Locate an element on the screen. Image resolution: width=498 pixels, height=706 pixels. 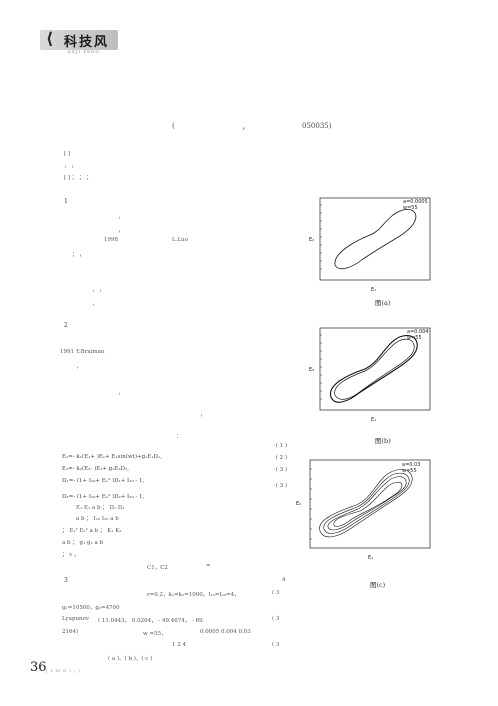
a-sequence: 0.0005 0.004 0.03 is located at coordinates (225, 632).